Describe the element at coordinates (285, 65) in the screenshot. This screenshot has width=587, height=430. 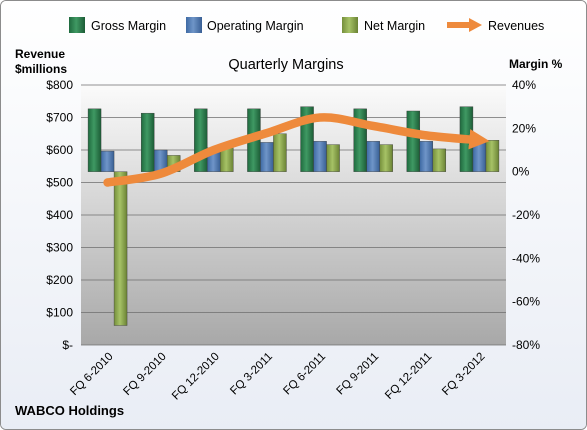
I see `chart-title: Quarterly Margins` at that location.